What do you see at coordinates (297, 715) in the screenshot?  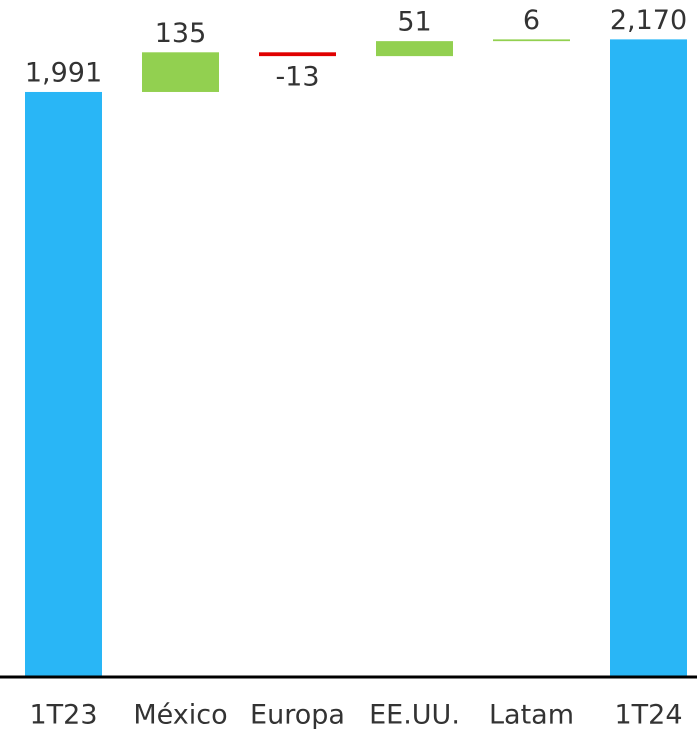 I see `x-tick-label: Europa` at bounding box center [297, 715].